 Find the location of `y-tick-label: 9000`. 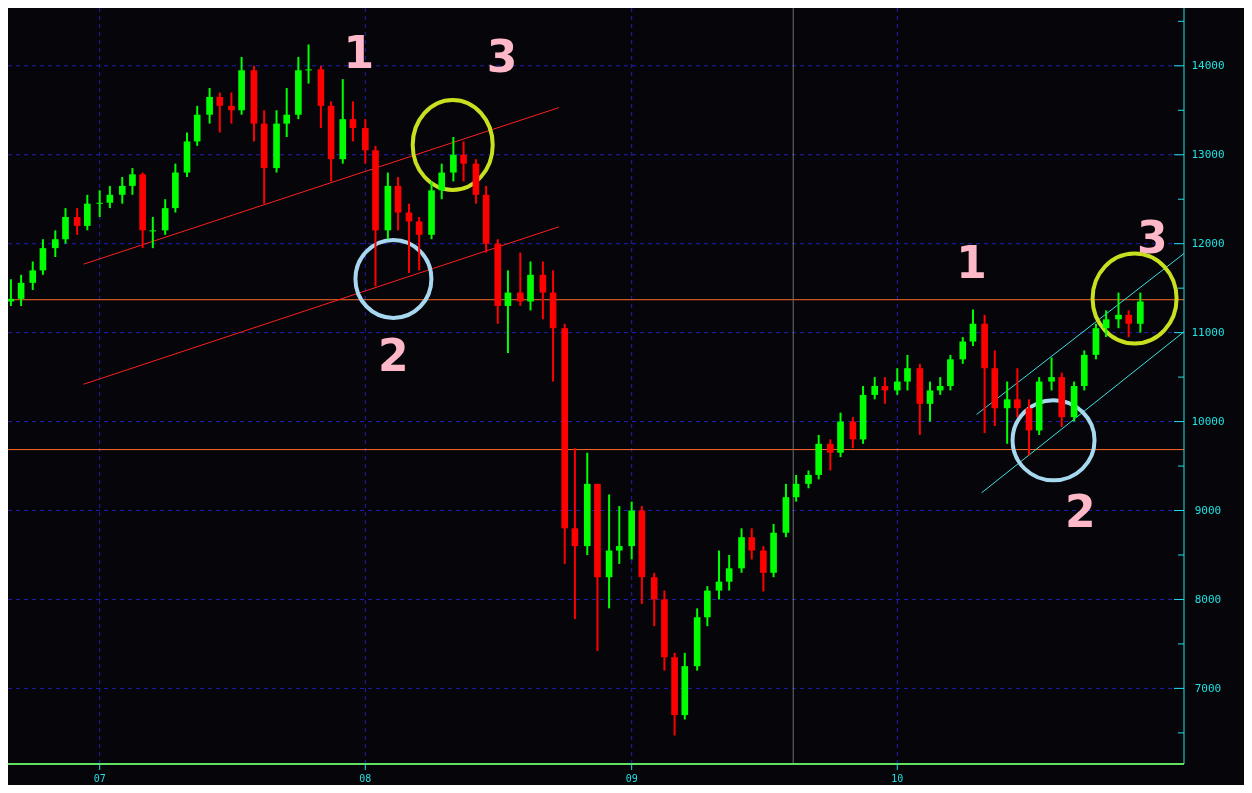

y-tick-label: 9000 is located at coordinates (1208, 511).